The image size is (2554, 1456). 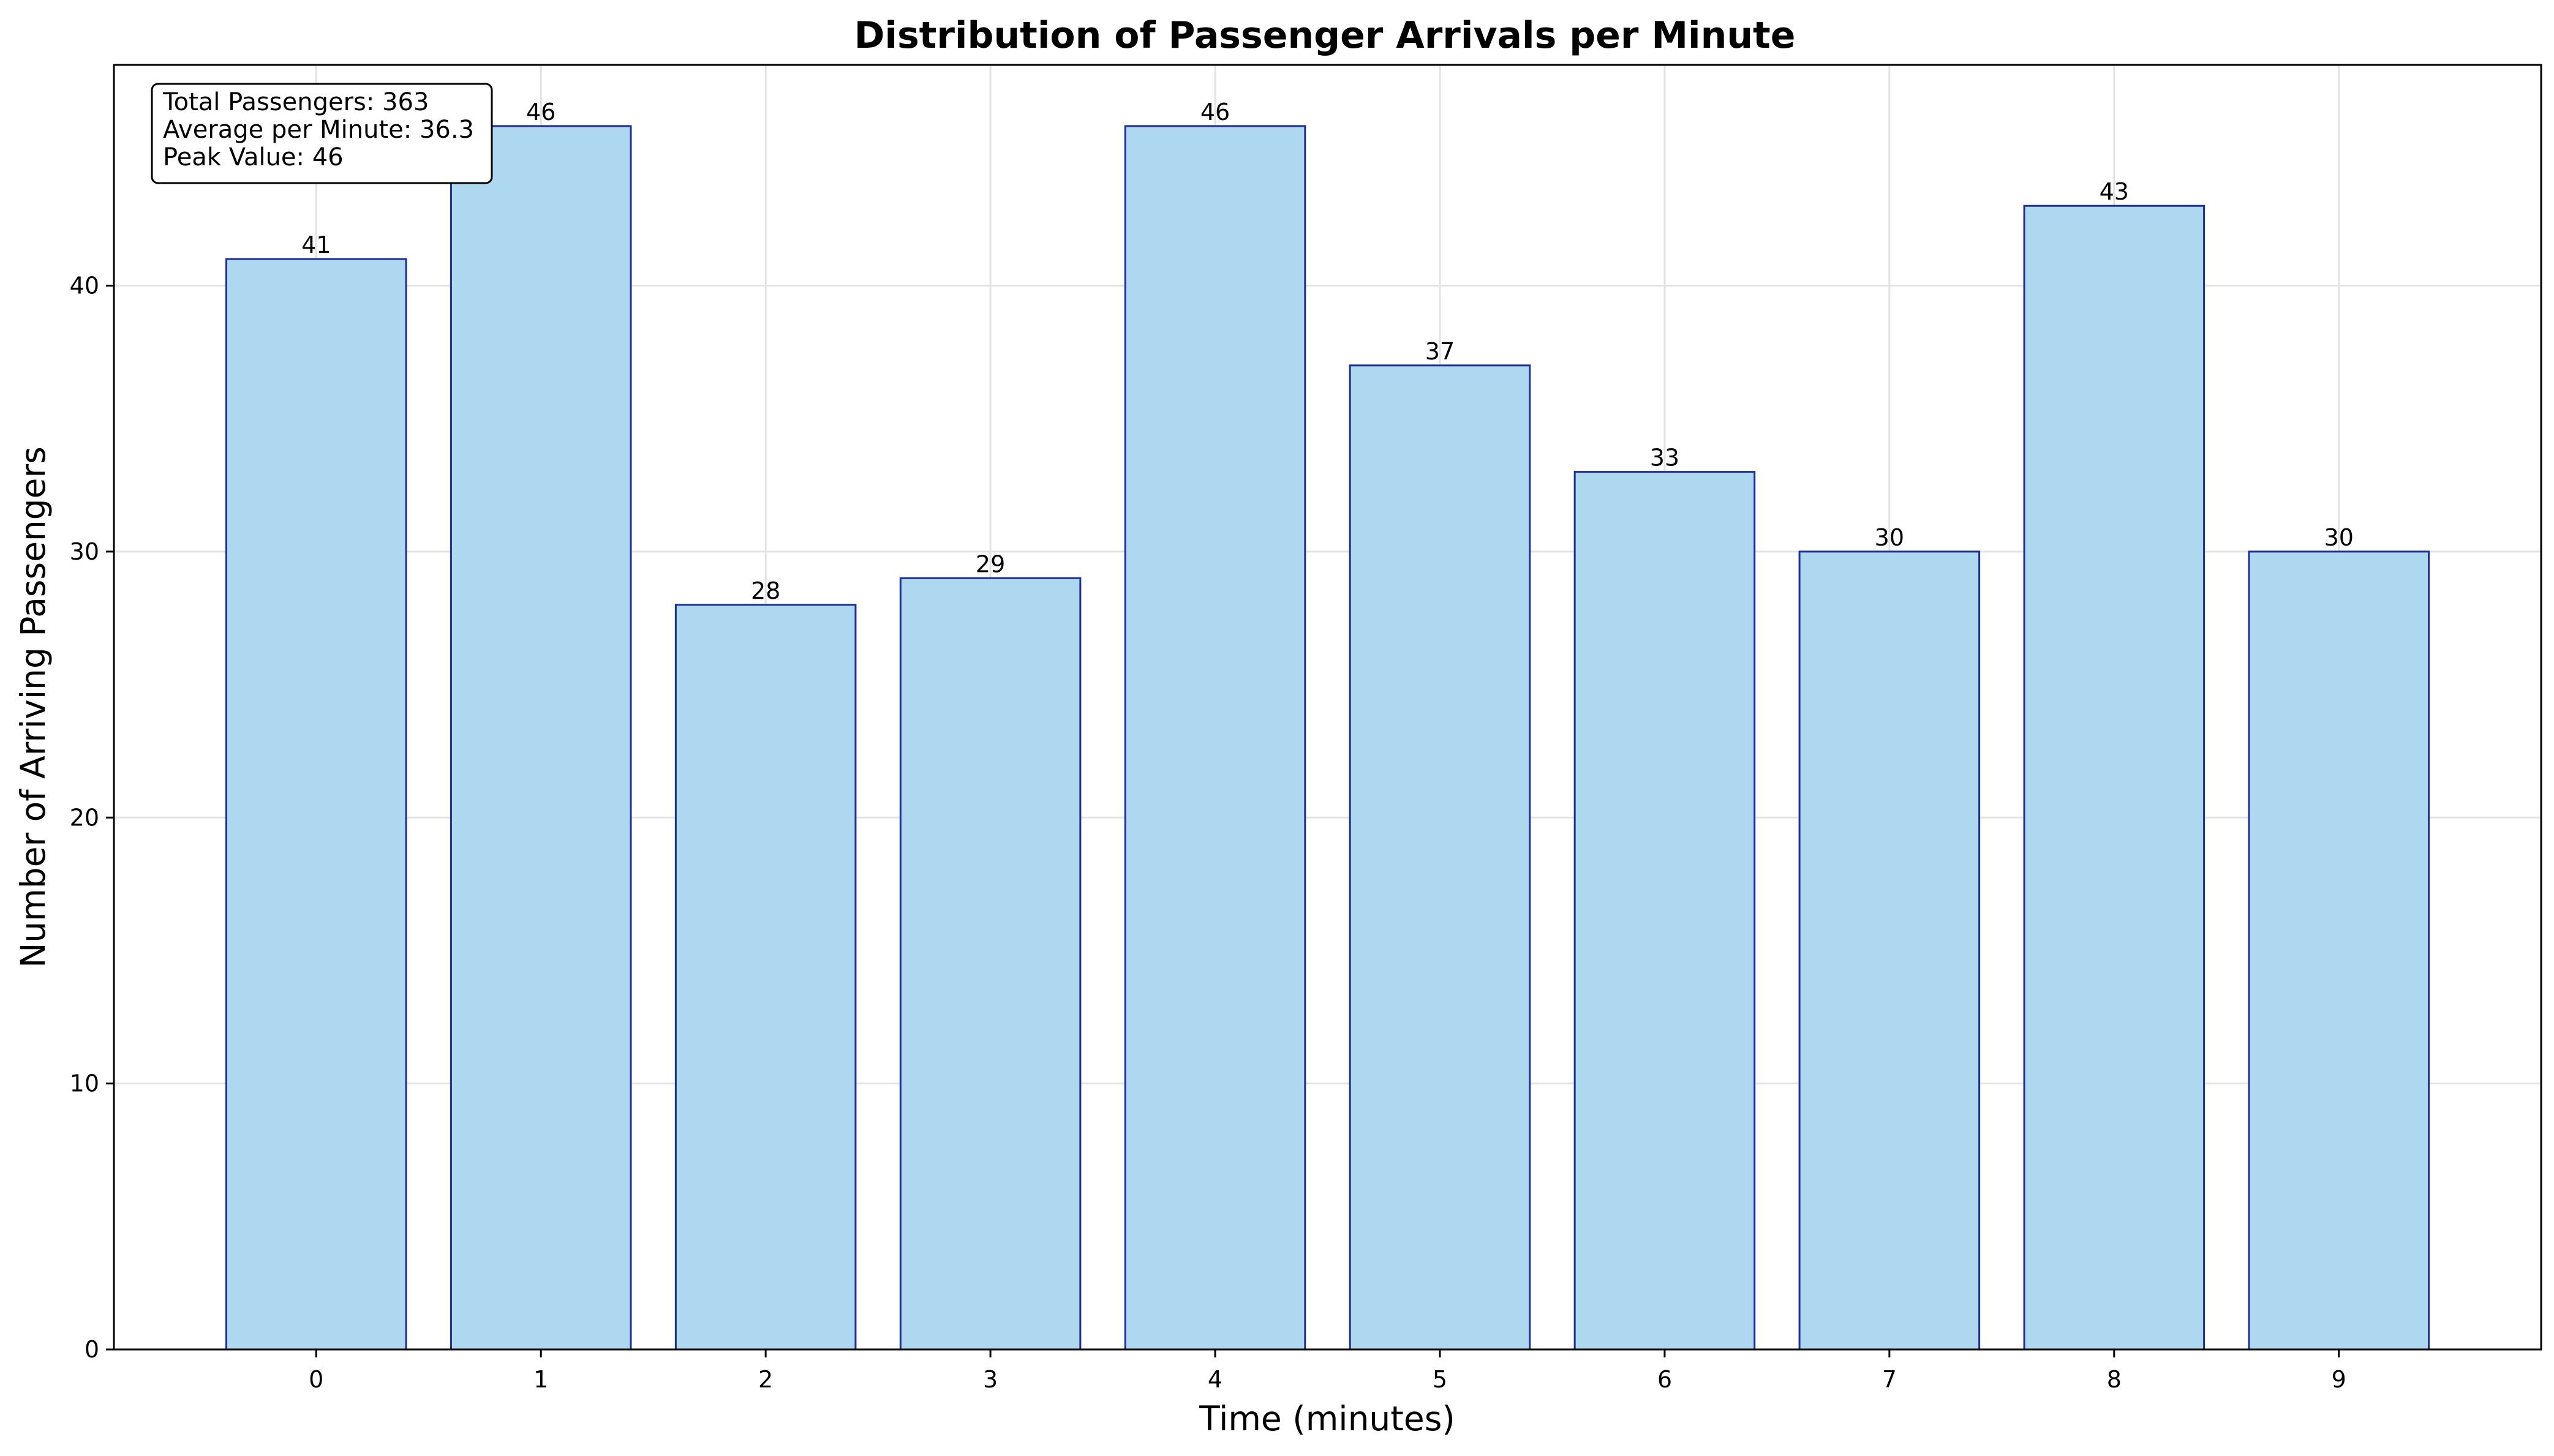 What do you see at coordinates (84, 285) in the screenshot?
I see `y-tick-label: 40` at bounding box center [84, 285].